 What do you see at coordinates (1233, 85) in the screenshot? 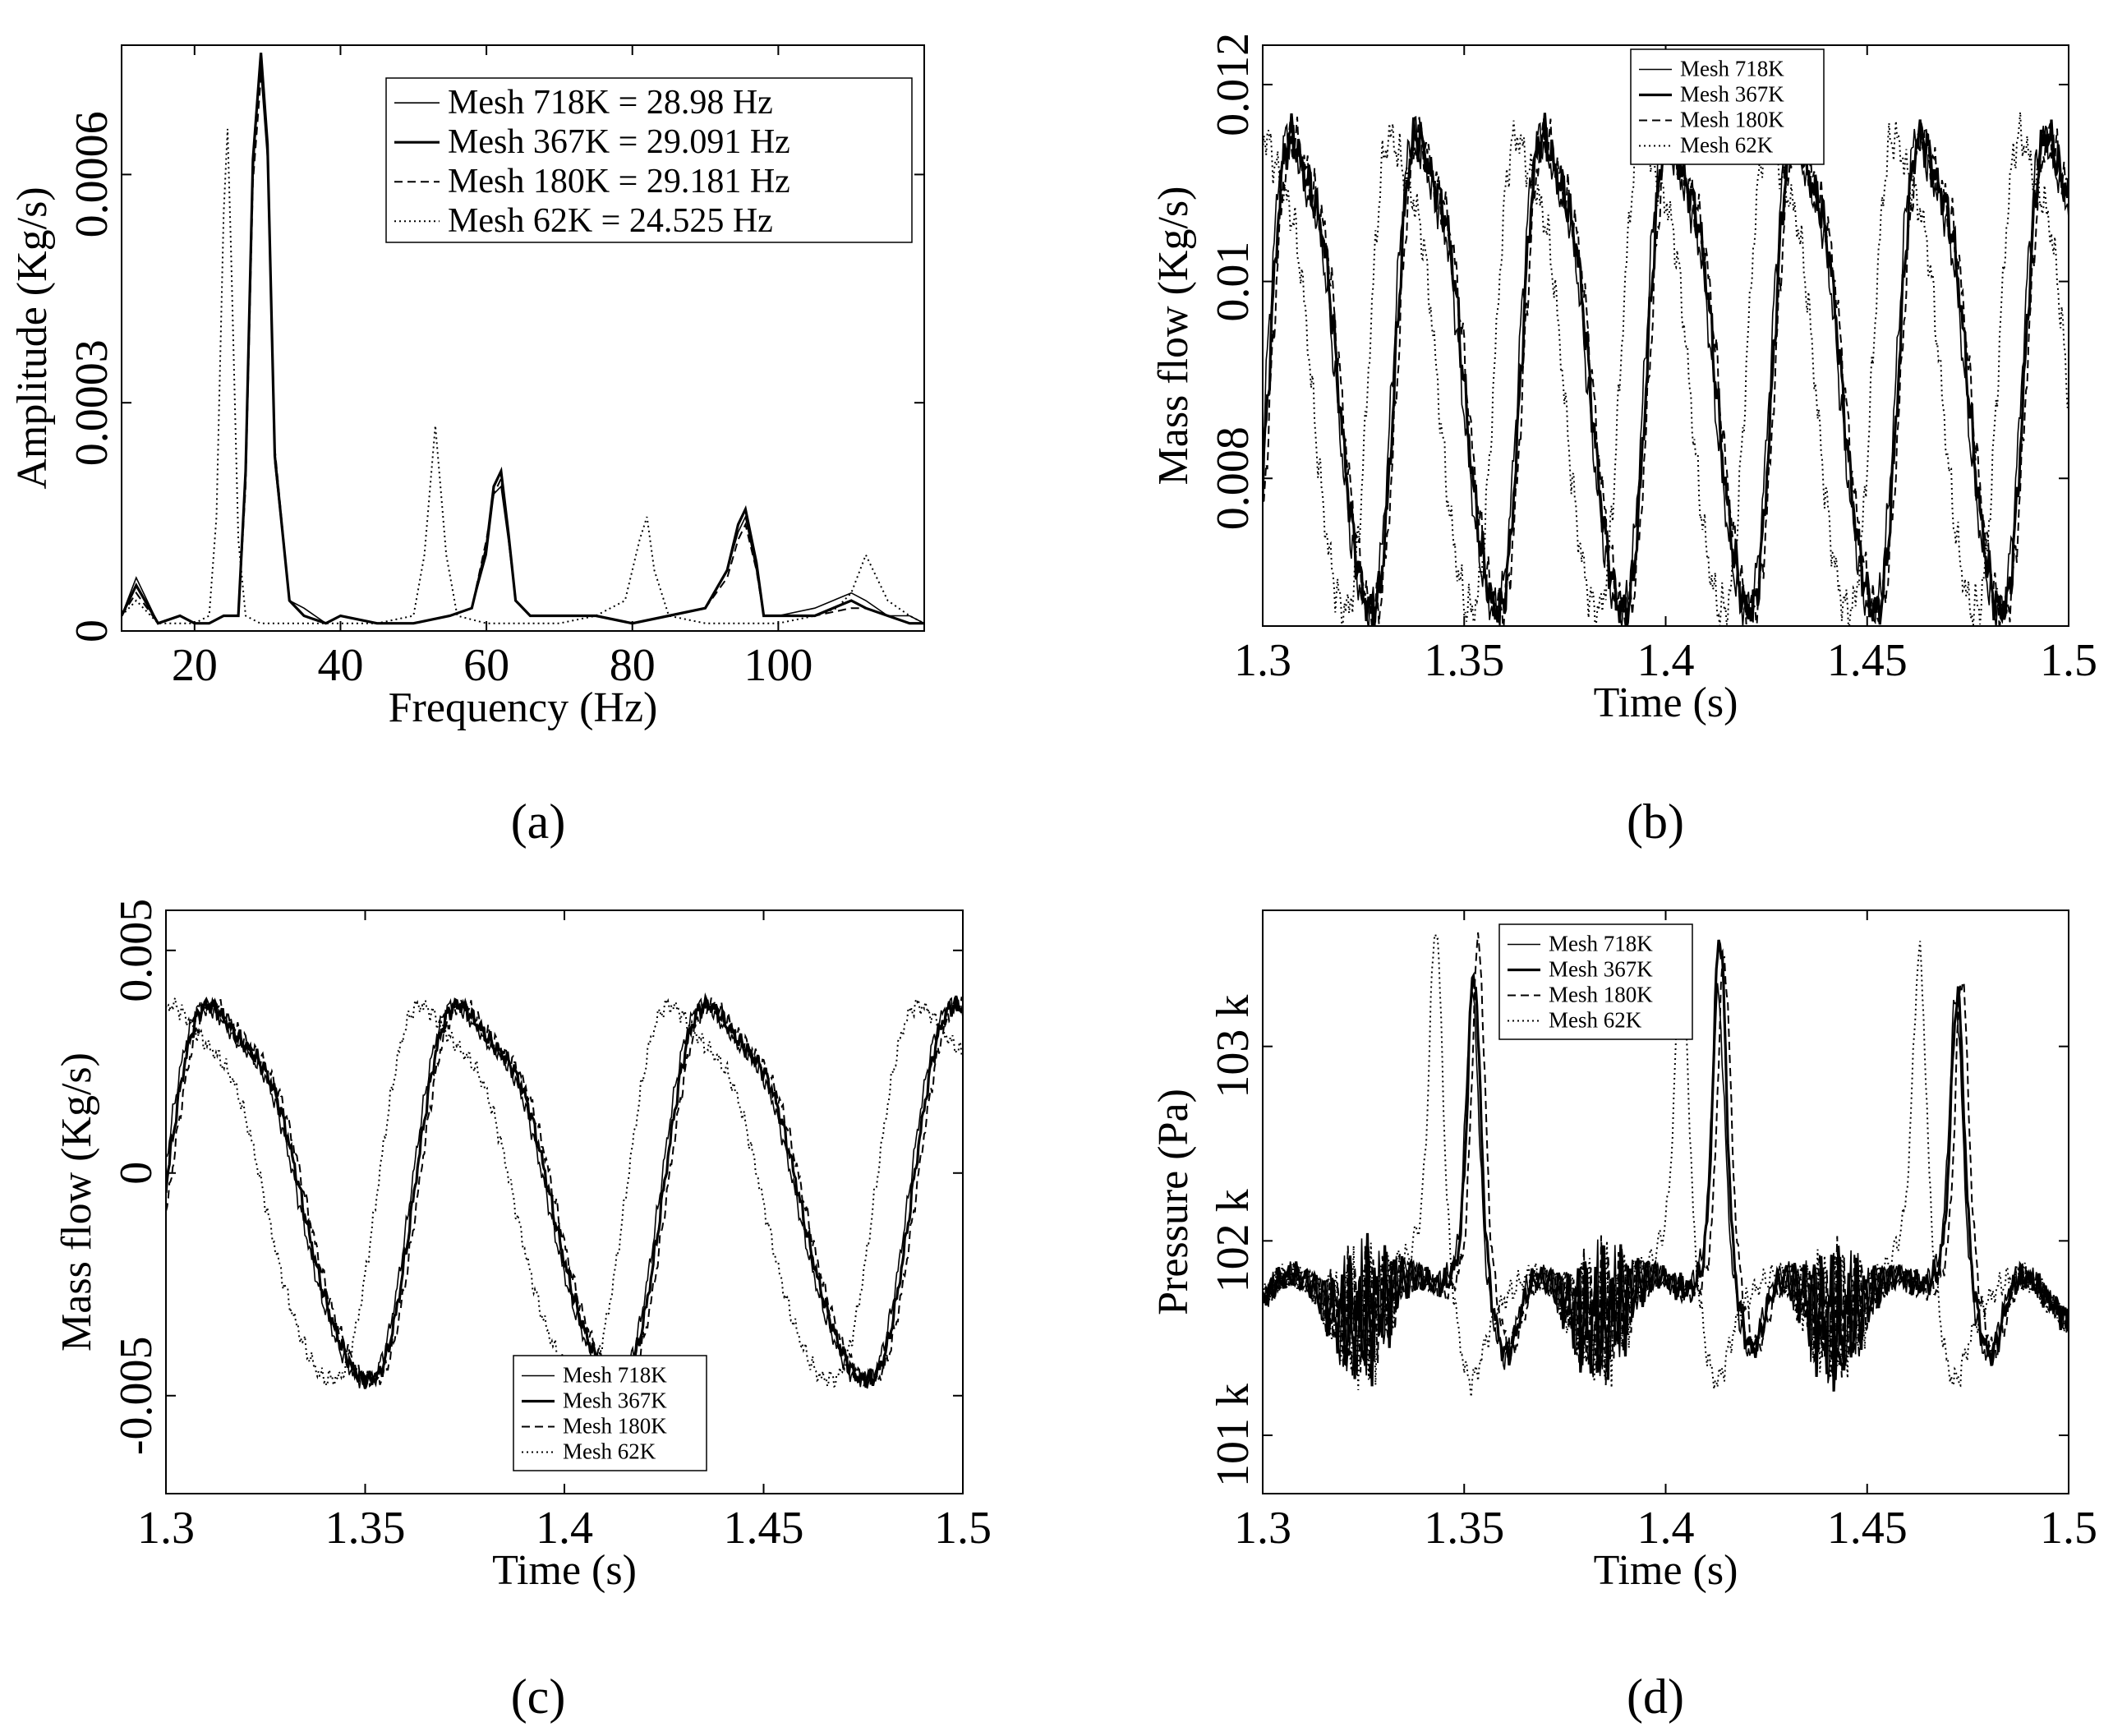
I see `y-tick-label: 0.012` at bounding box center [1233, 85].